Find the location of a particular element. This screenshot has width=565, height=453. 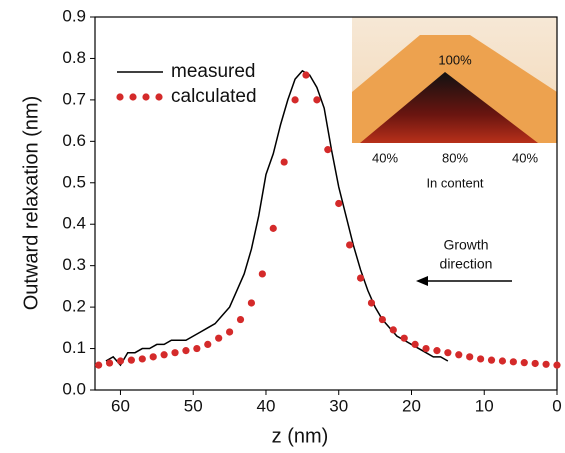

y-tick-label: 0.0 is located at coordinates (74, 388).